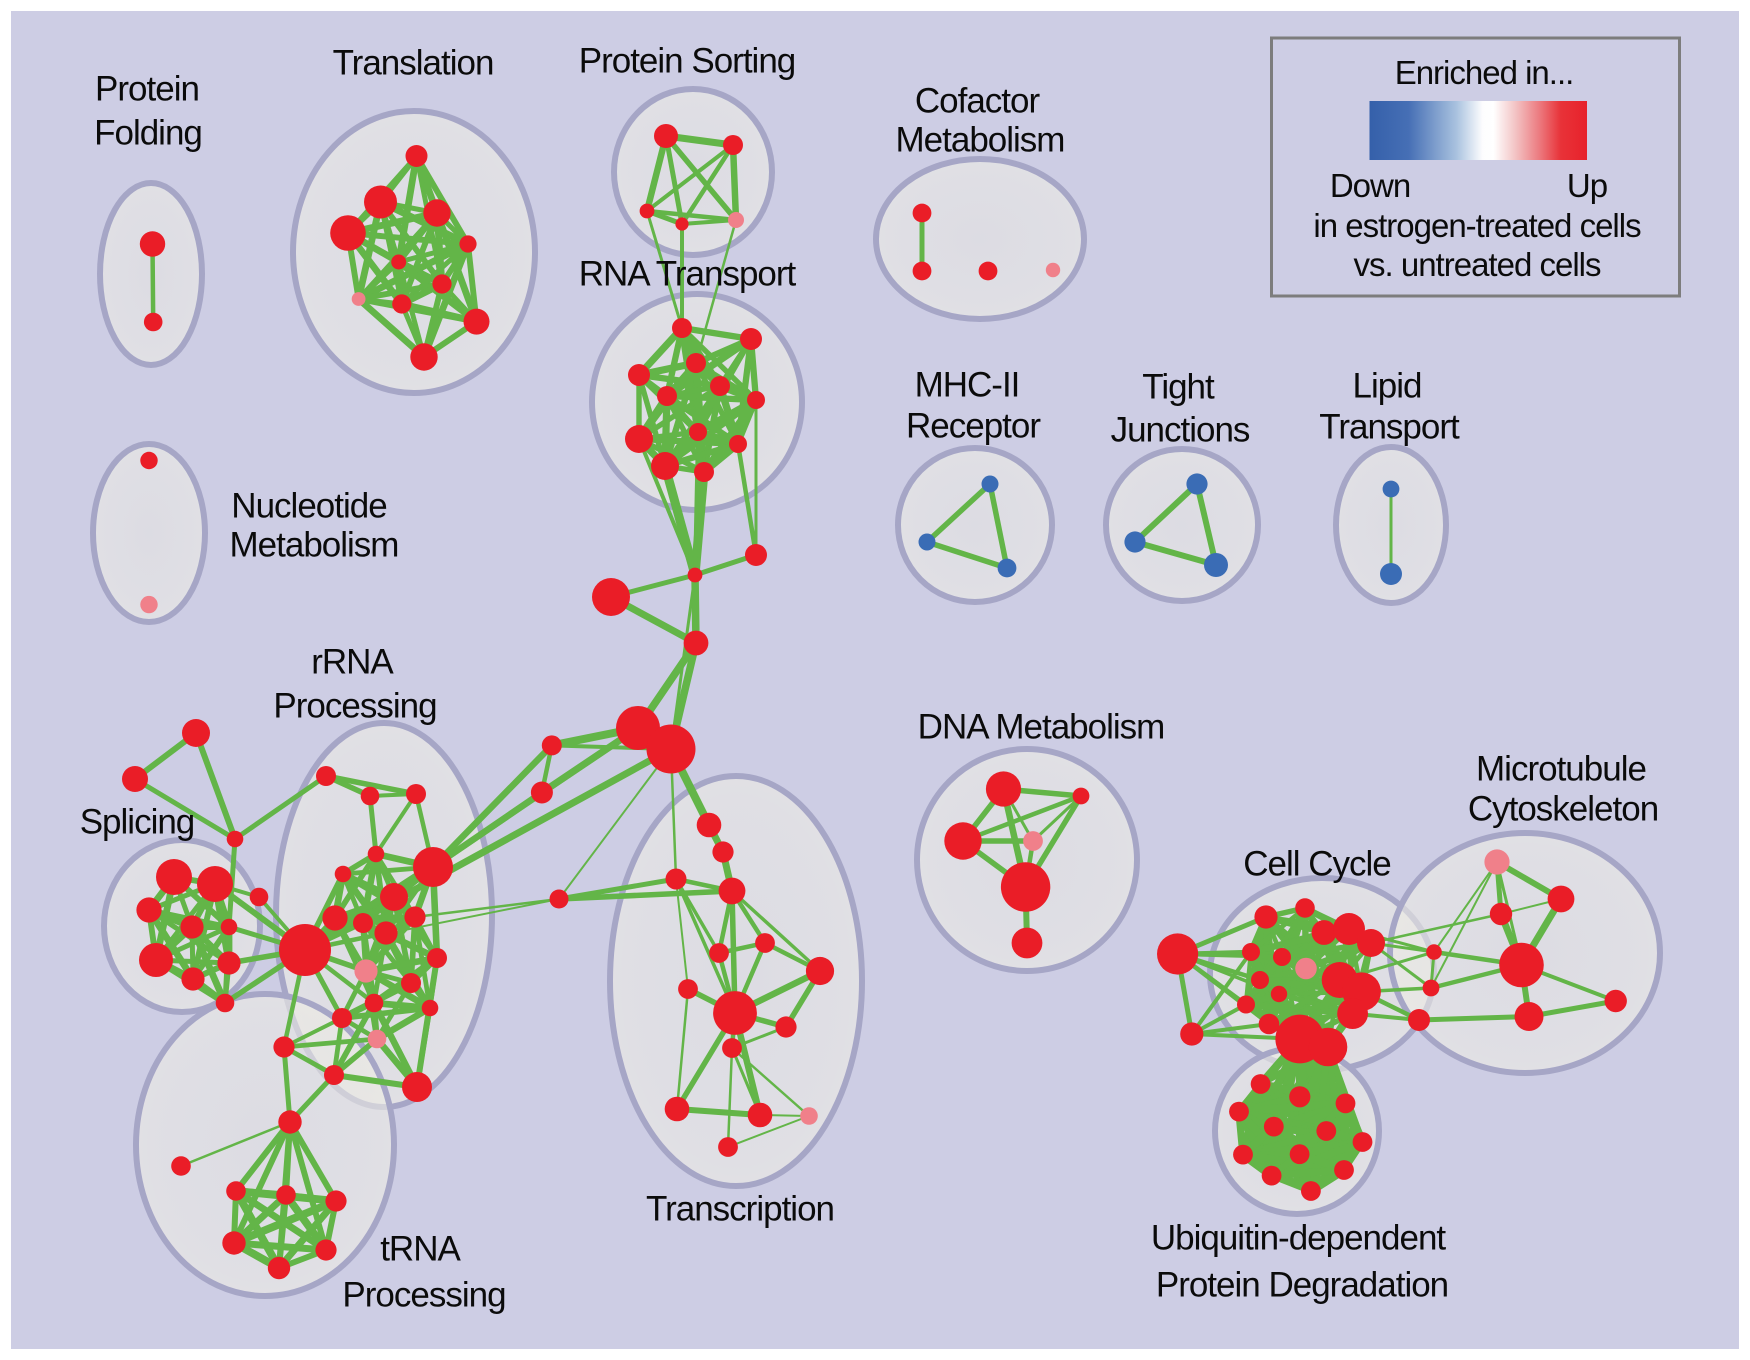 This screenshot has width=1750, height=1360. I want to click on svg-text: Down, so click(1370, 185).